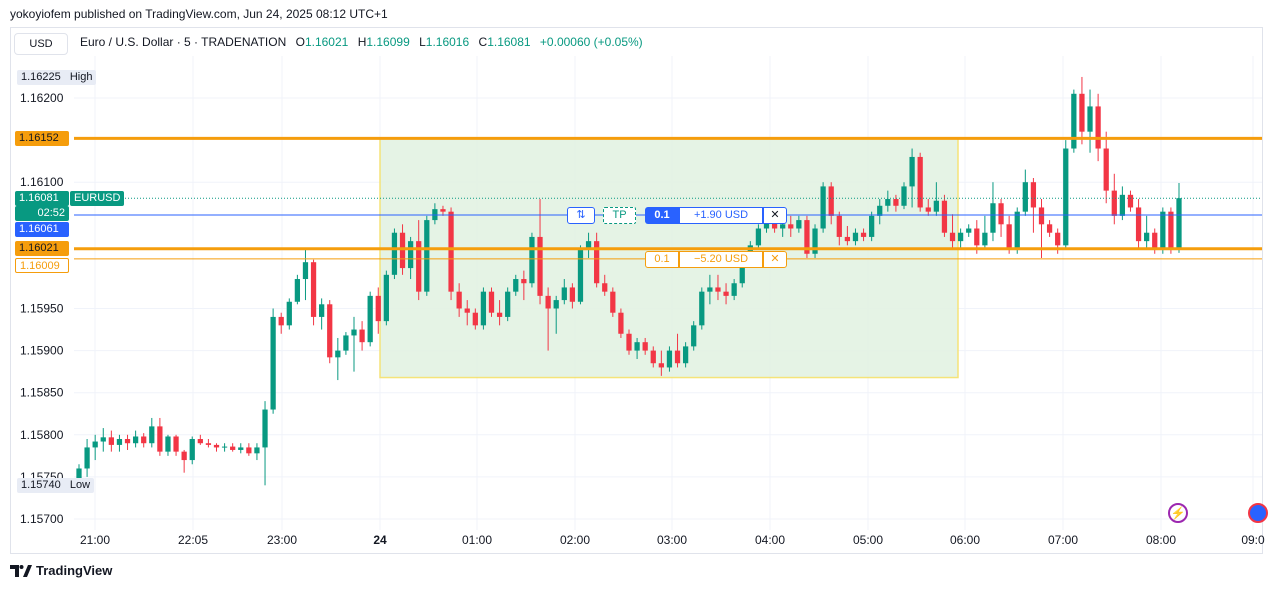  I want to click on y-tick-label: 1.16100, so click(42, 182).